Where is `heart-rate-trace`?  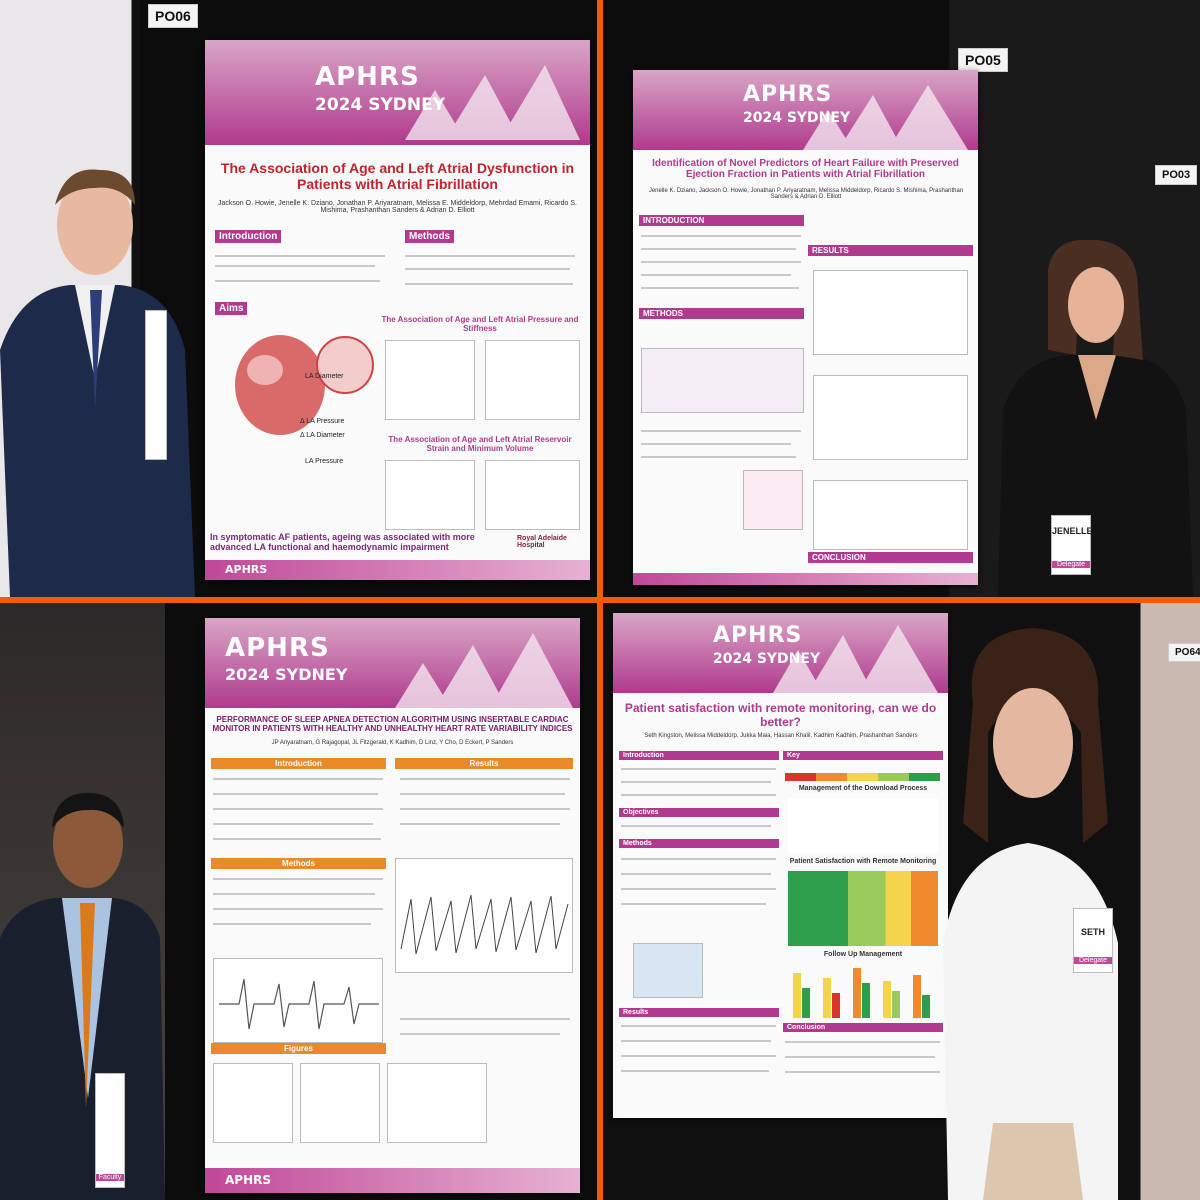 heart-rate-trace is located at coordinates (484, 924).